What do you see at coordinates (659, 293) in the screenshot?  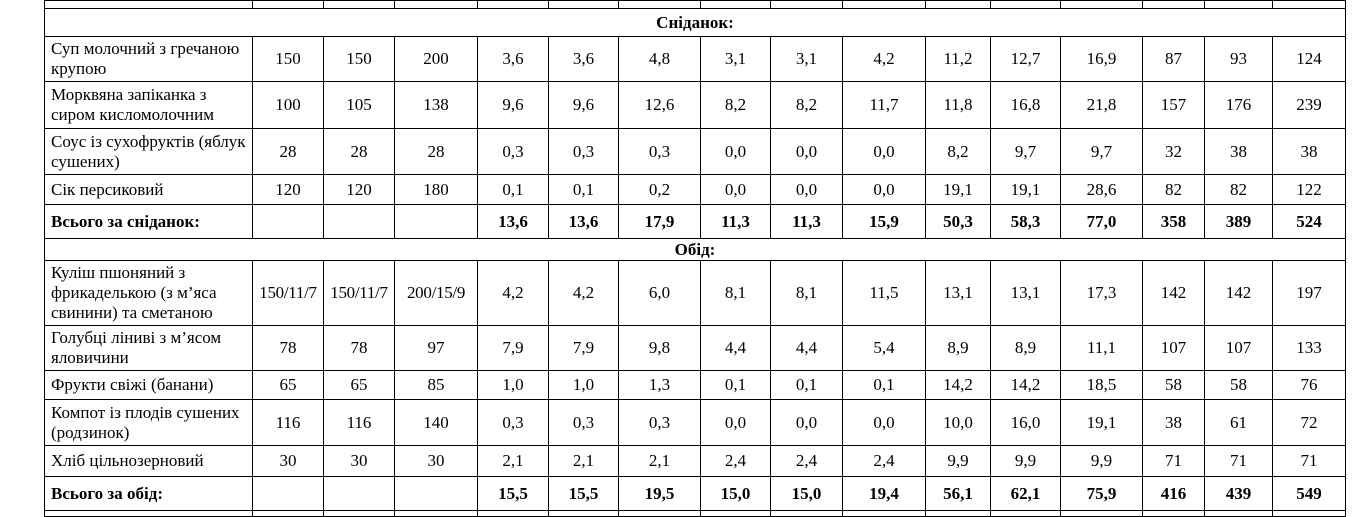 I see `value-cell: 6,0` at bounding box center [659, 293].